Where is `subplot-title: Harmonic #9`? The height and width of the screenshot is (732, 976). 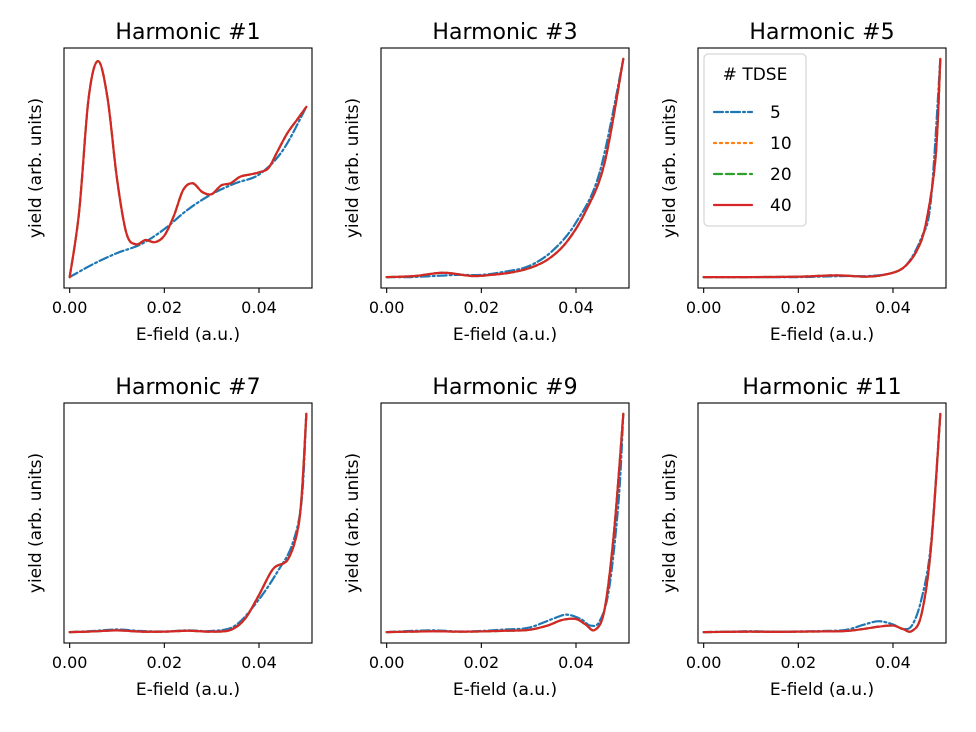 subplot-title: Harmonic #9 is located at coordinates (504, 387).